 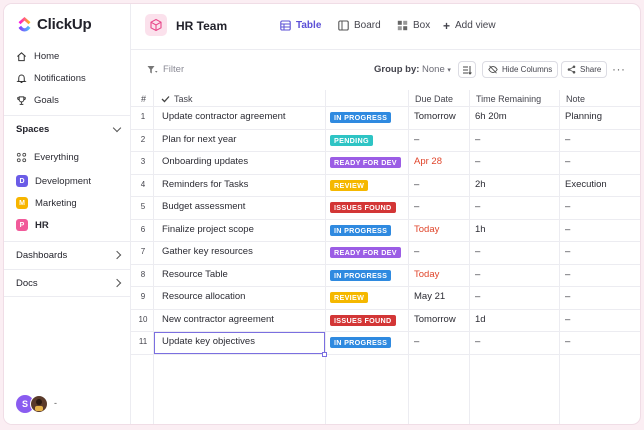 I want to click on sort-button, so click(x=467, y=69).